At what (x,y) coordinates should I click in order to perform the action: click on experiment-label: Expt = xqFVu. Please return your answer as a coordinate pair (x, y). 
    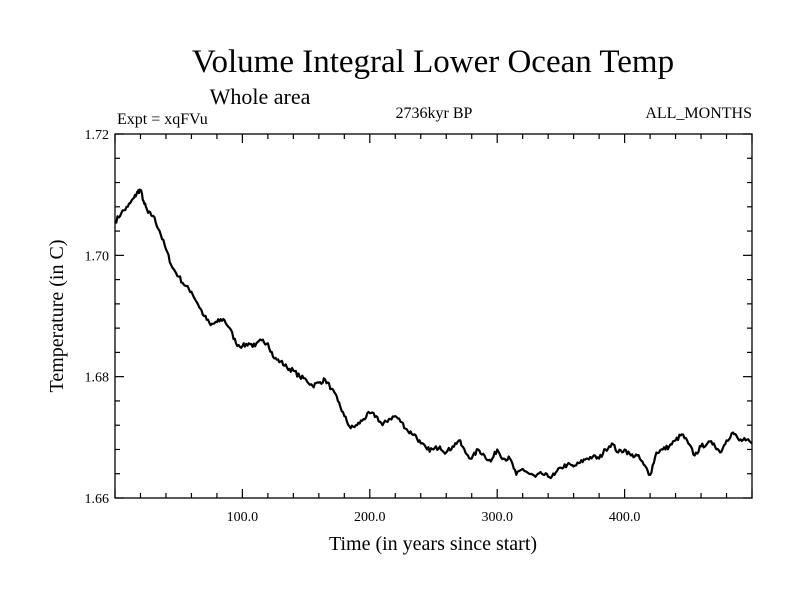
    Looking at the image, I should click on (162, 119).